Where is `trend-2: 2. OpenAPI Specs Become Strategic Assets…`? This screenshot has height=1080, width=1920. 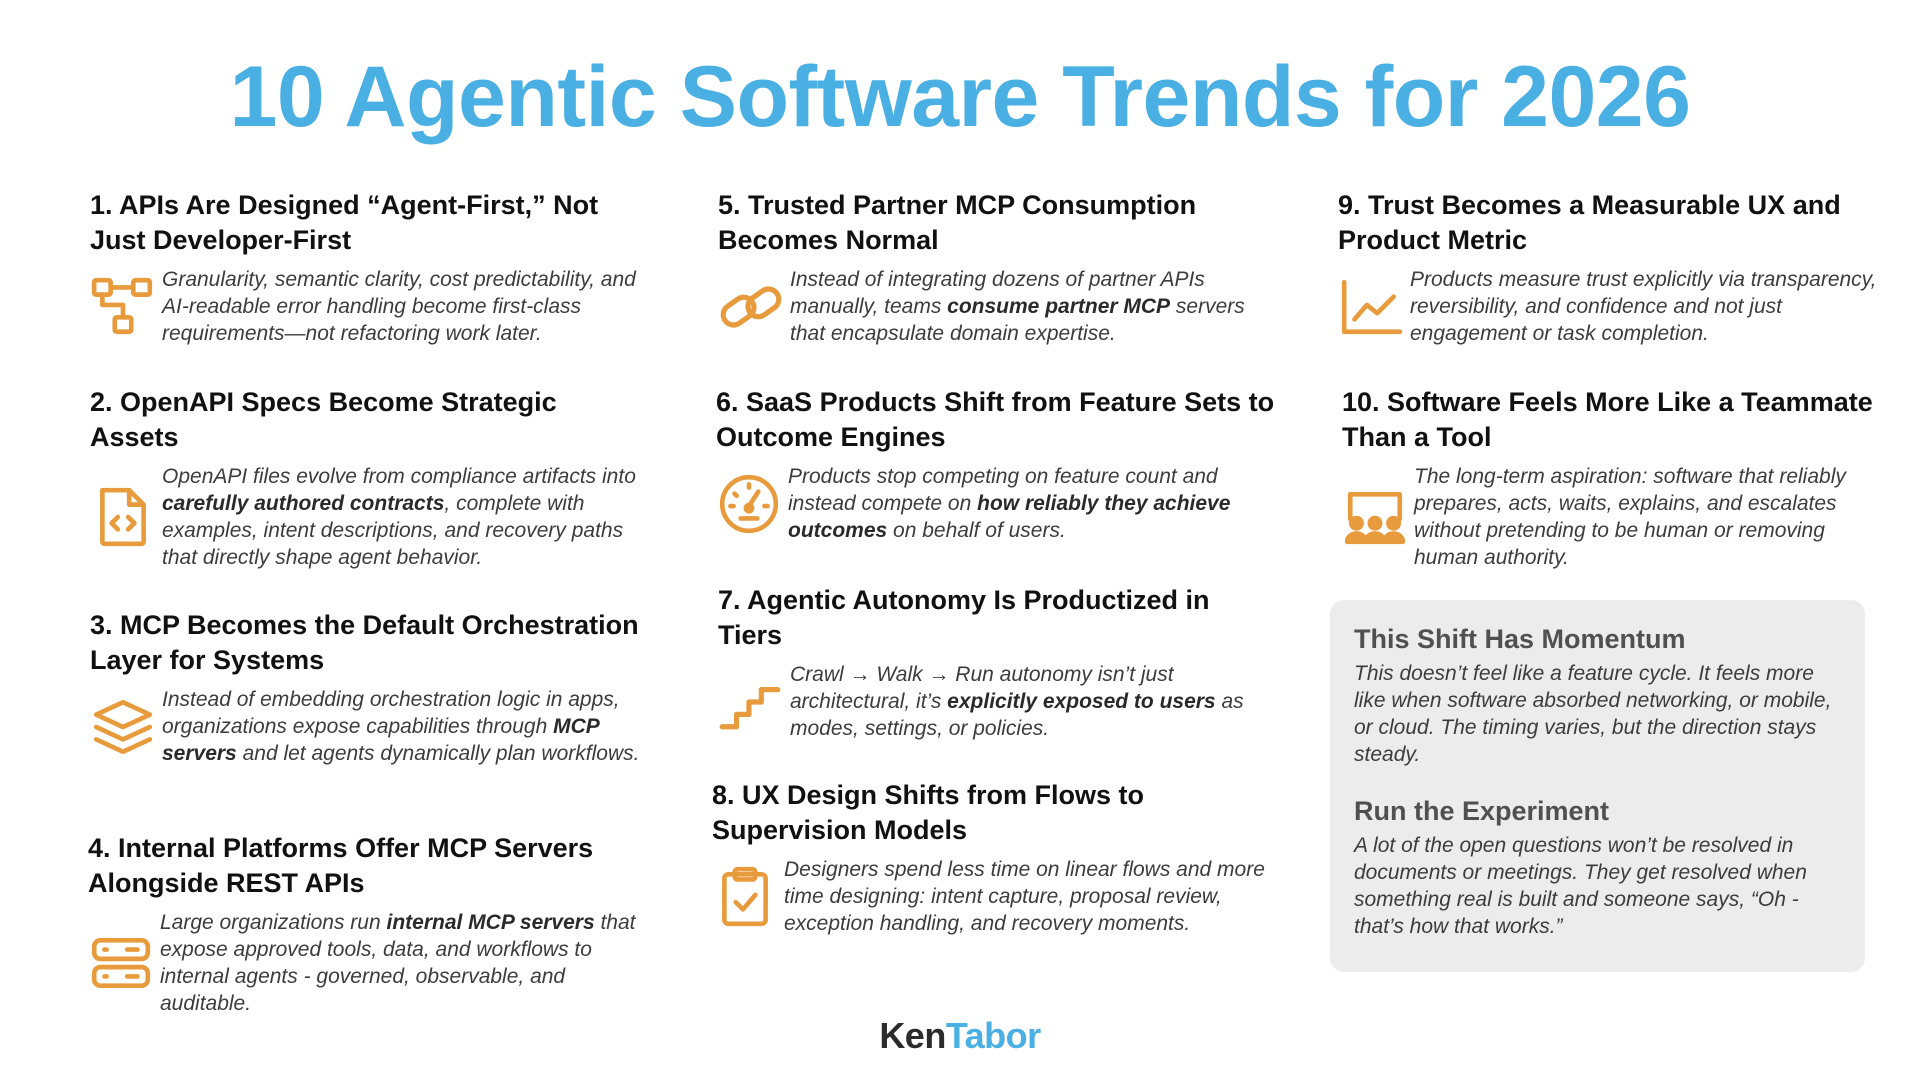
trend-2: 2. OpenAPI Specs Become Strategic Assets… is located at coordinates (370, 478).